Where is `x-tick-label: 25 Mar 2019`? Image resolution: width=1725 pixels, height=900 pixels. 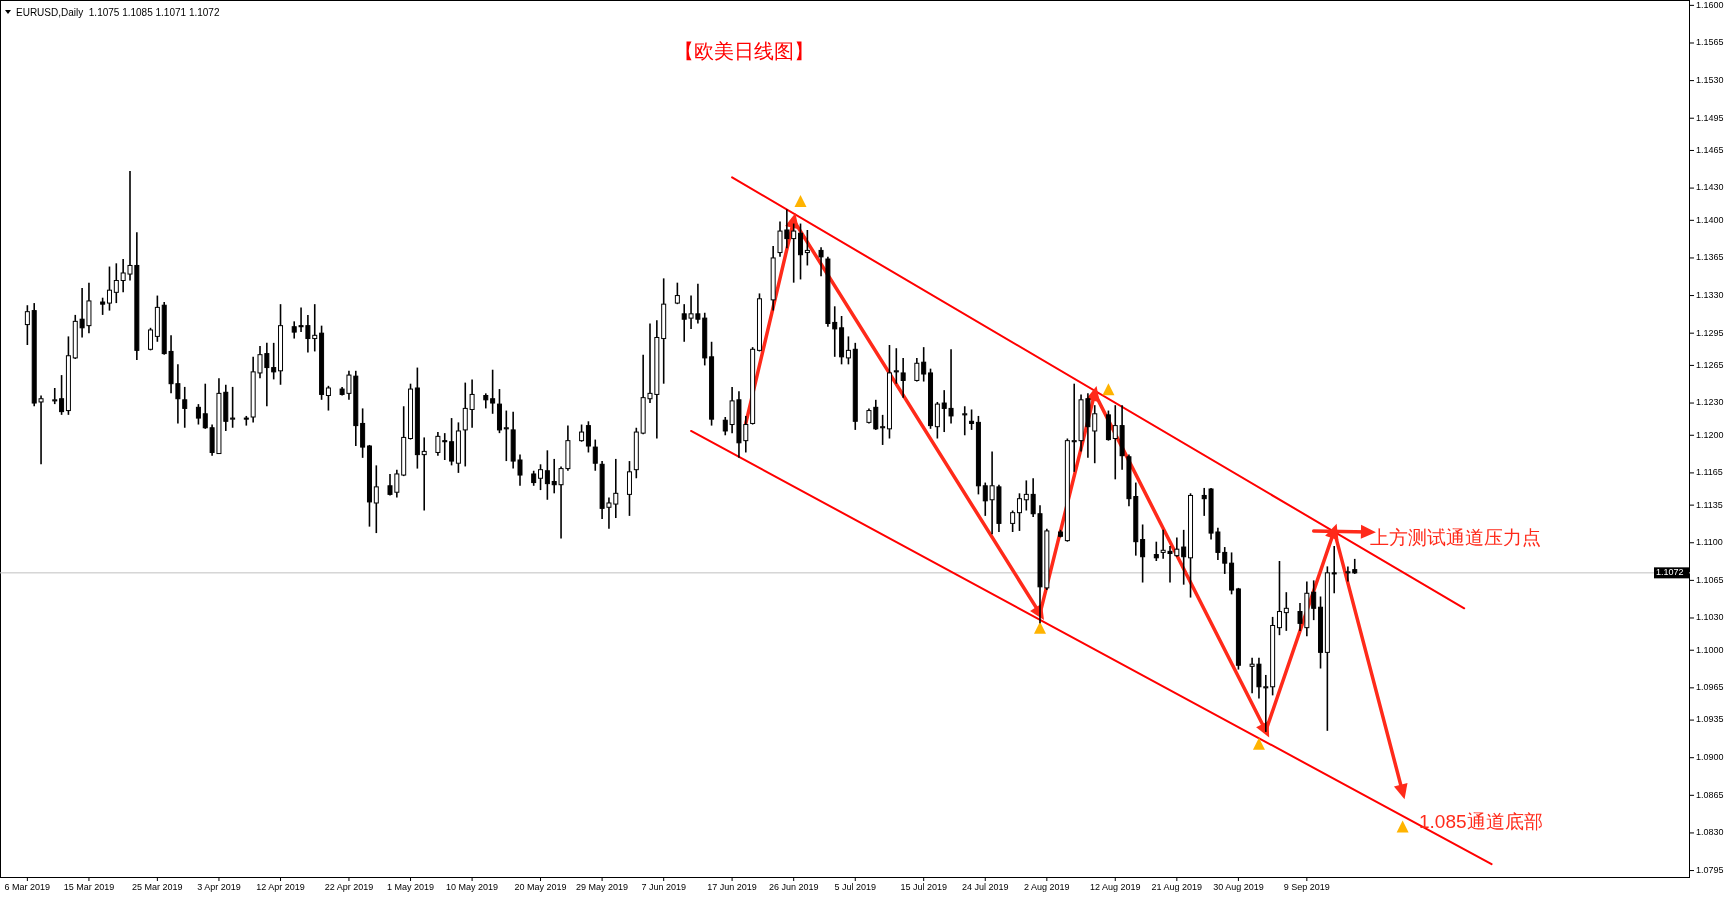 x-tick-label: 25 Mar 2019 is located at coordinates (157, 887).